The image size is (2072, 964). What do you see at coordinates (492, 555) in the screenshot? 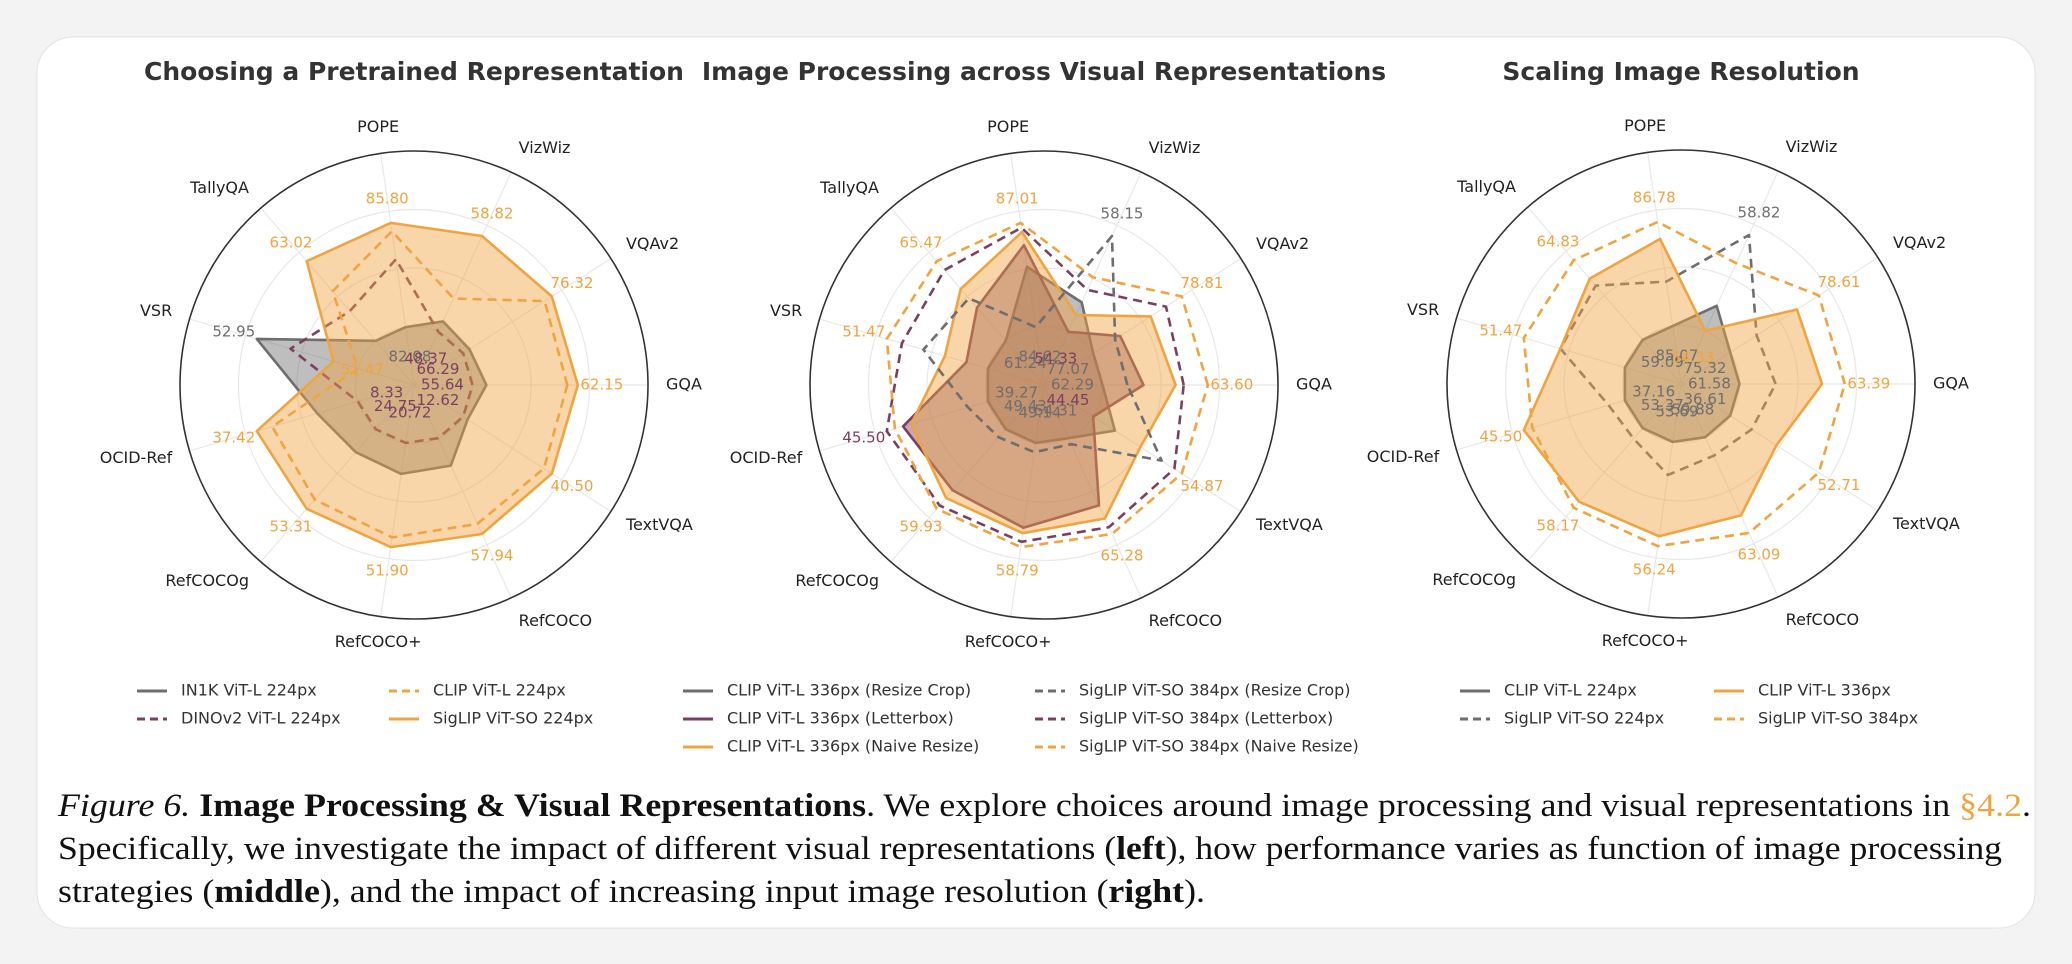
I see `value-label: 57.94` at bounding box center [492, 555].